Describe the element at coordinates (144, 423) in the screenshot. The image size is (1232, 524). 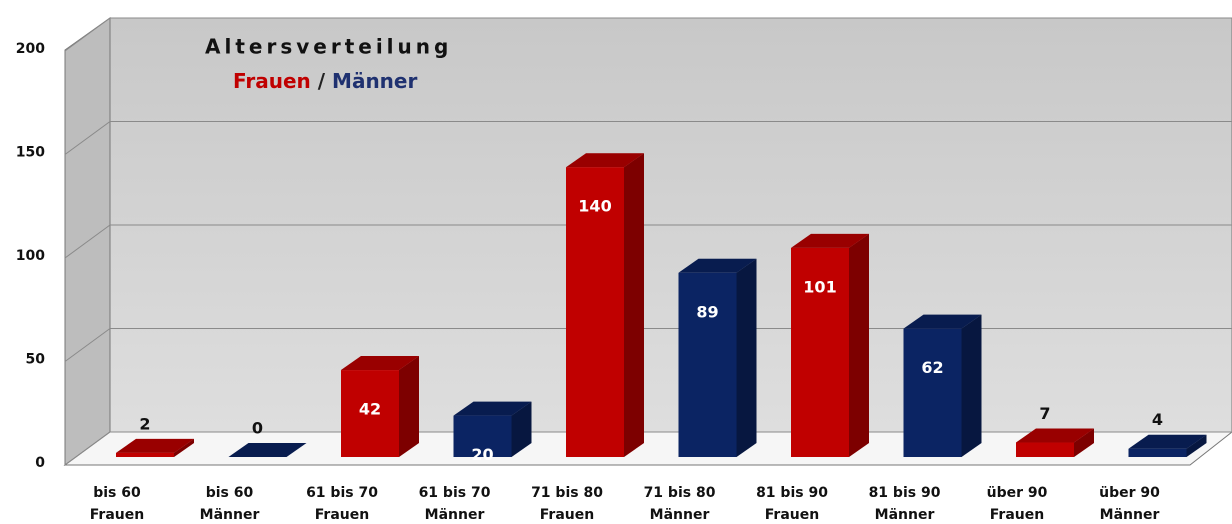
I see `data-label: 2` at that location.